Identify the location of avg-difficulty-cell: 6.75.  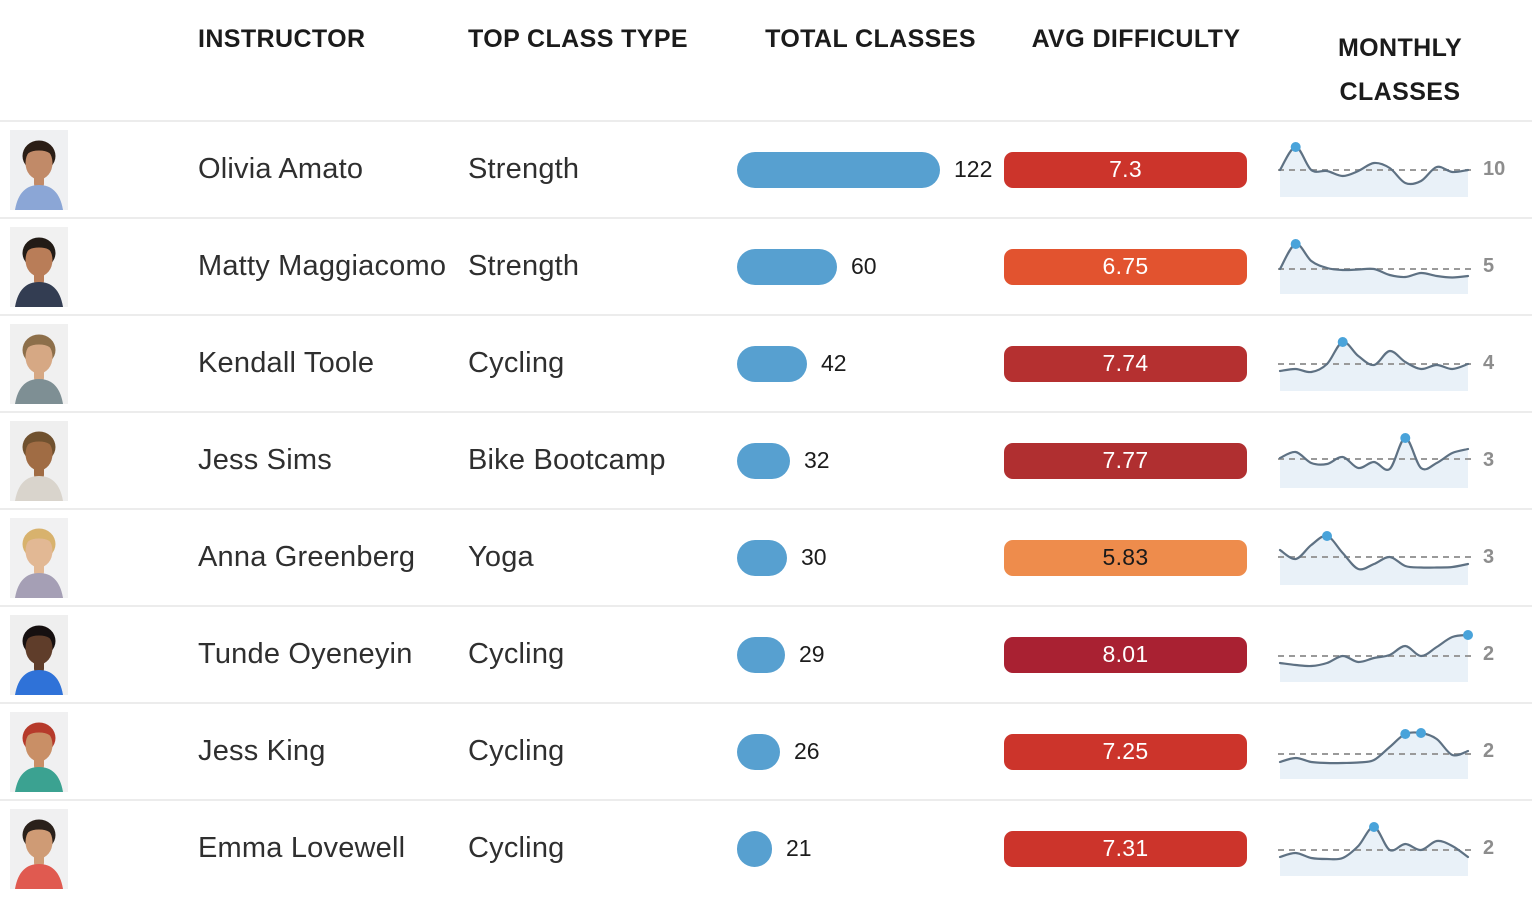
(1136, 266).